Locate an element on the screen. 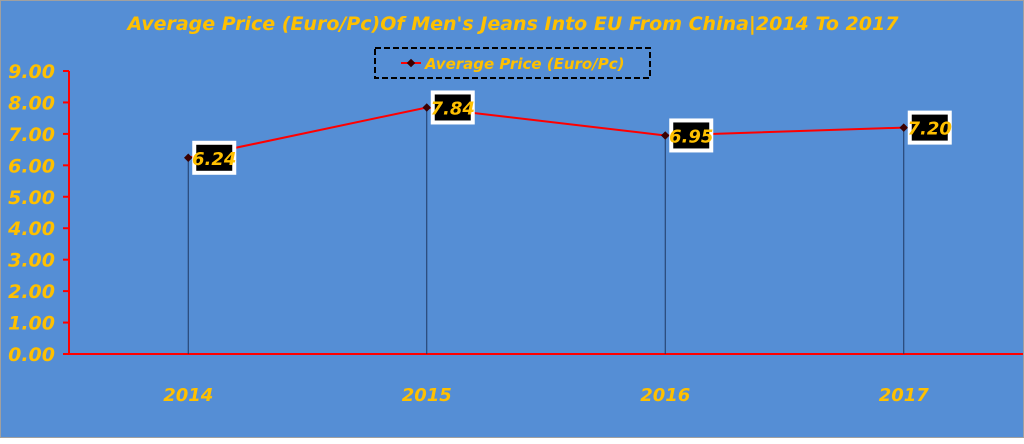  series-line is located at coordinates (546, 132).